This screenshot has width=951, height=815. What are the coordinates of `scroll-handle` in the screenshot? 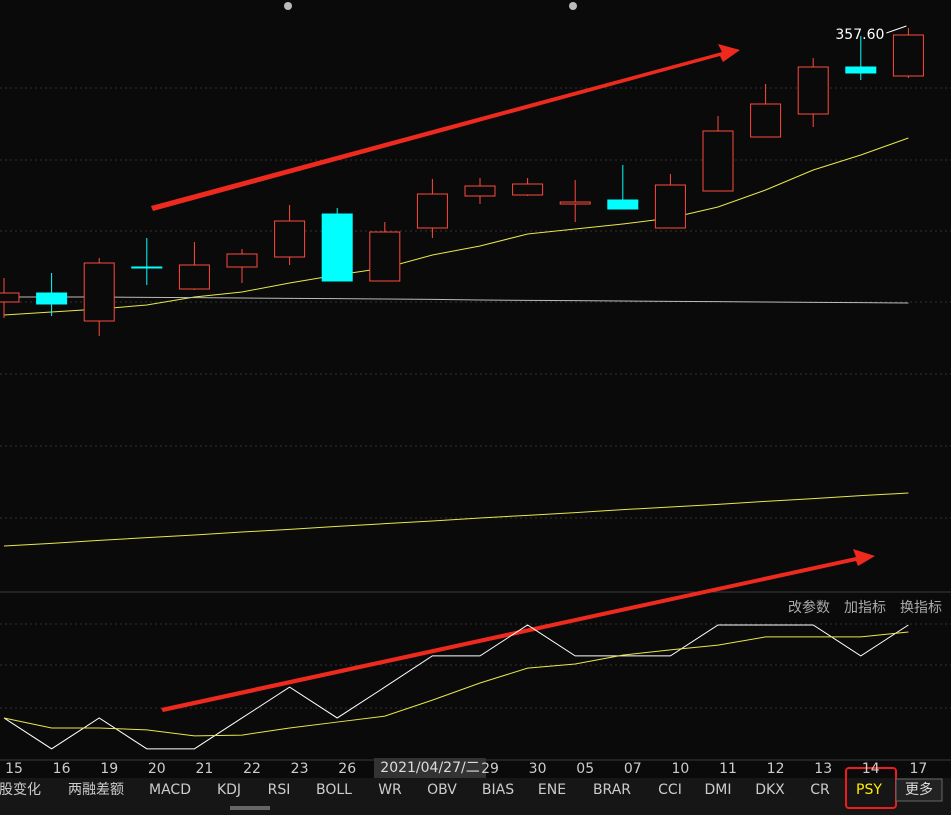 It's located at (250, 808).